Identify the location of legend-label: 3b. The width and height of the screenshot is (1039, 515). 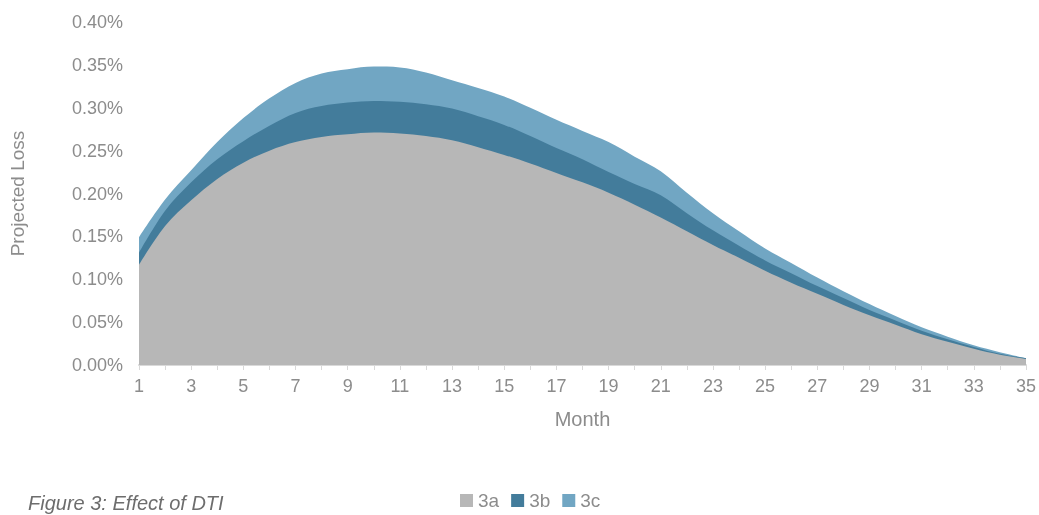
(540, 500).